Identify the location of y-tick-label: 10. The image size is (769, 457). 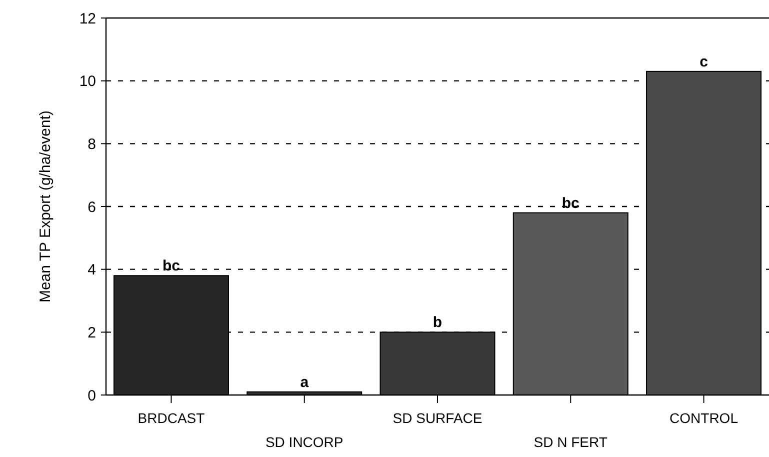
(87, 81).